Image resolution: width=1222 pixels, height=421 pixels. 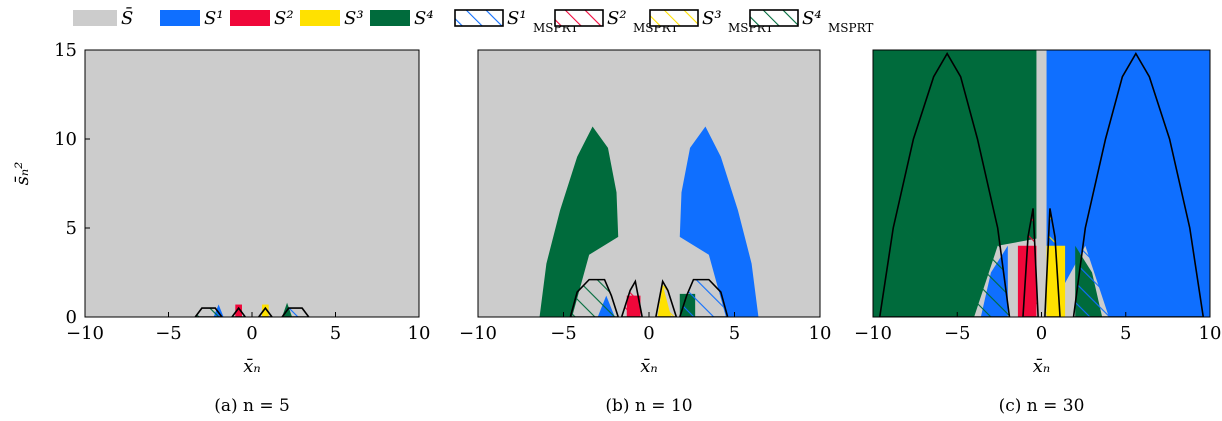 I want to click on region-S4, so click(x=579, y=221).